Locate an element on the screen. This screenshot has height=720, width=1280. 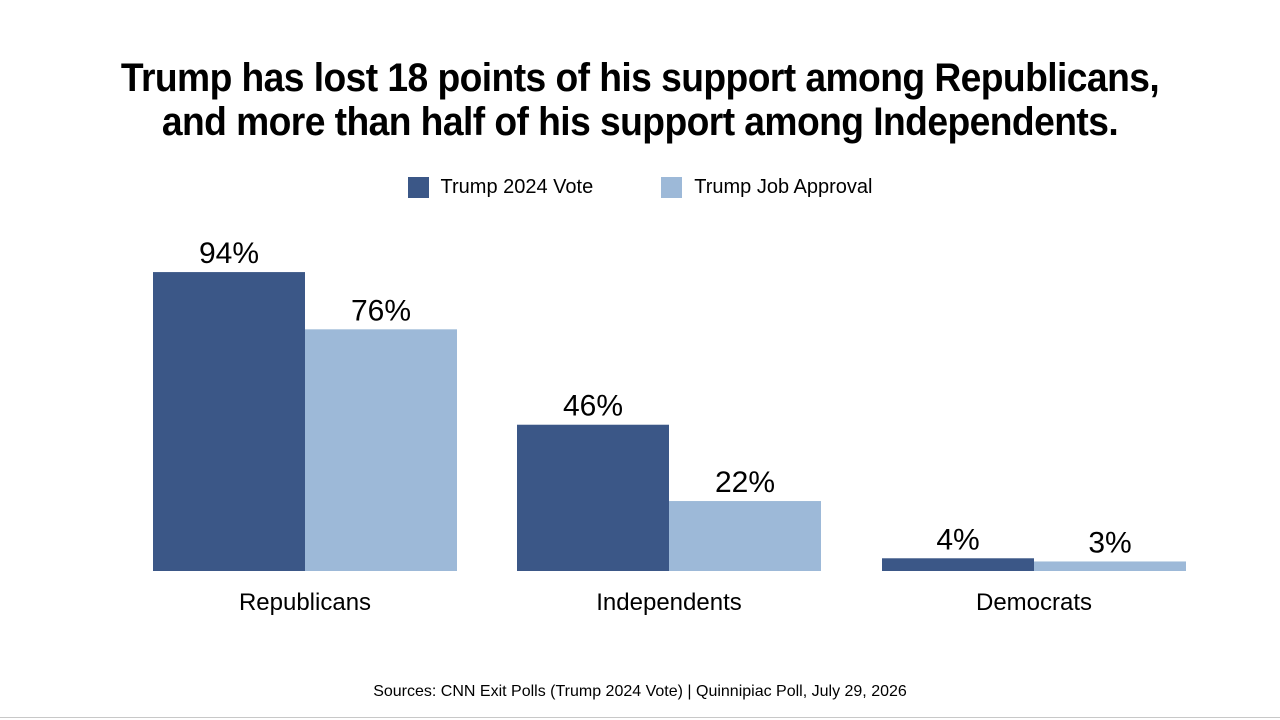
legend-label-approval: Trump Job Approval is located at coordinates (783, 187).